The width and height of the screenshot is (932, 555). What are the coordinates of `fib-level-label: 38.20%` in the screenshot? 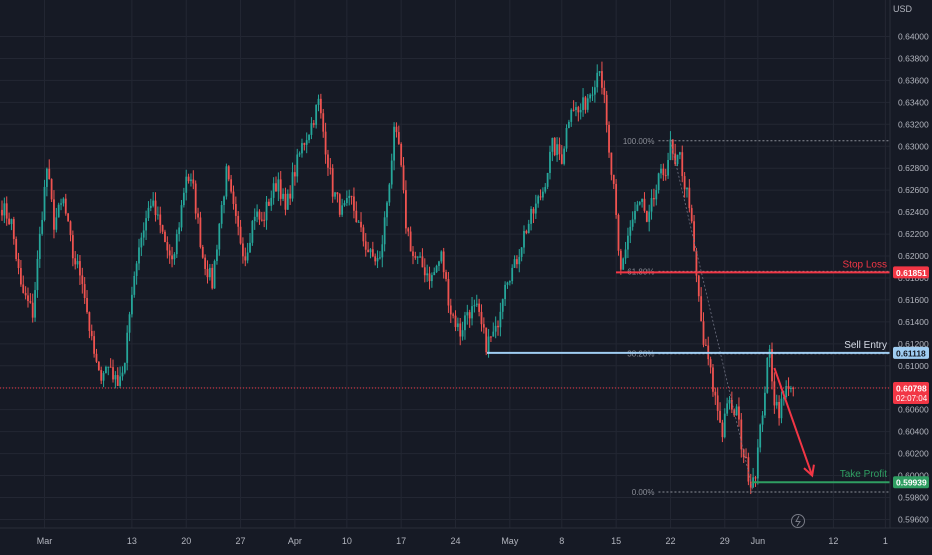 It's located at (640, 354).